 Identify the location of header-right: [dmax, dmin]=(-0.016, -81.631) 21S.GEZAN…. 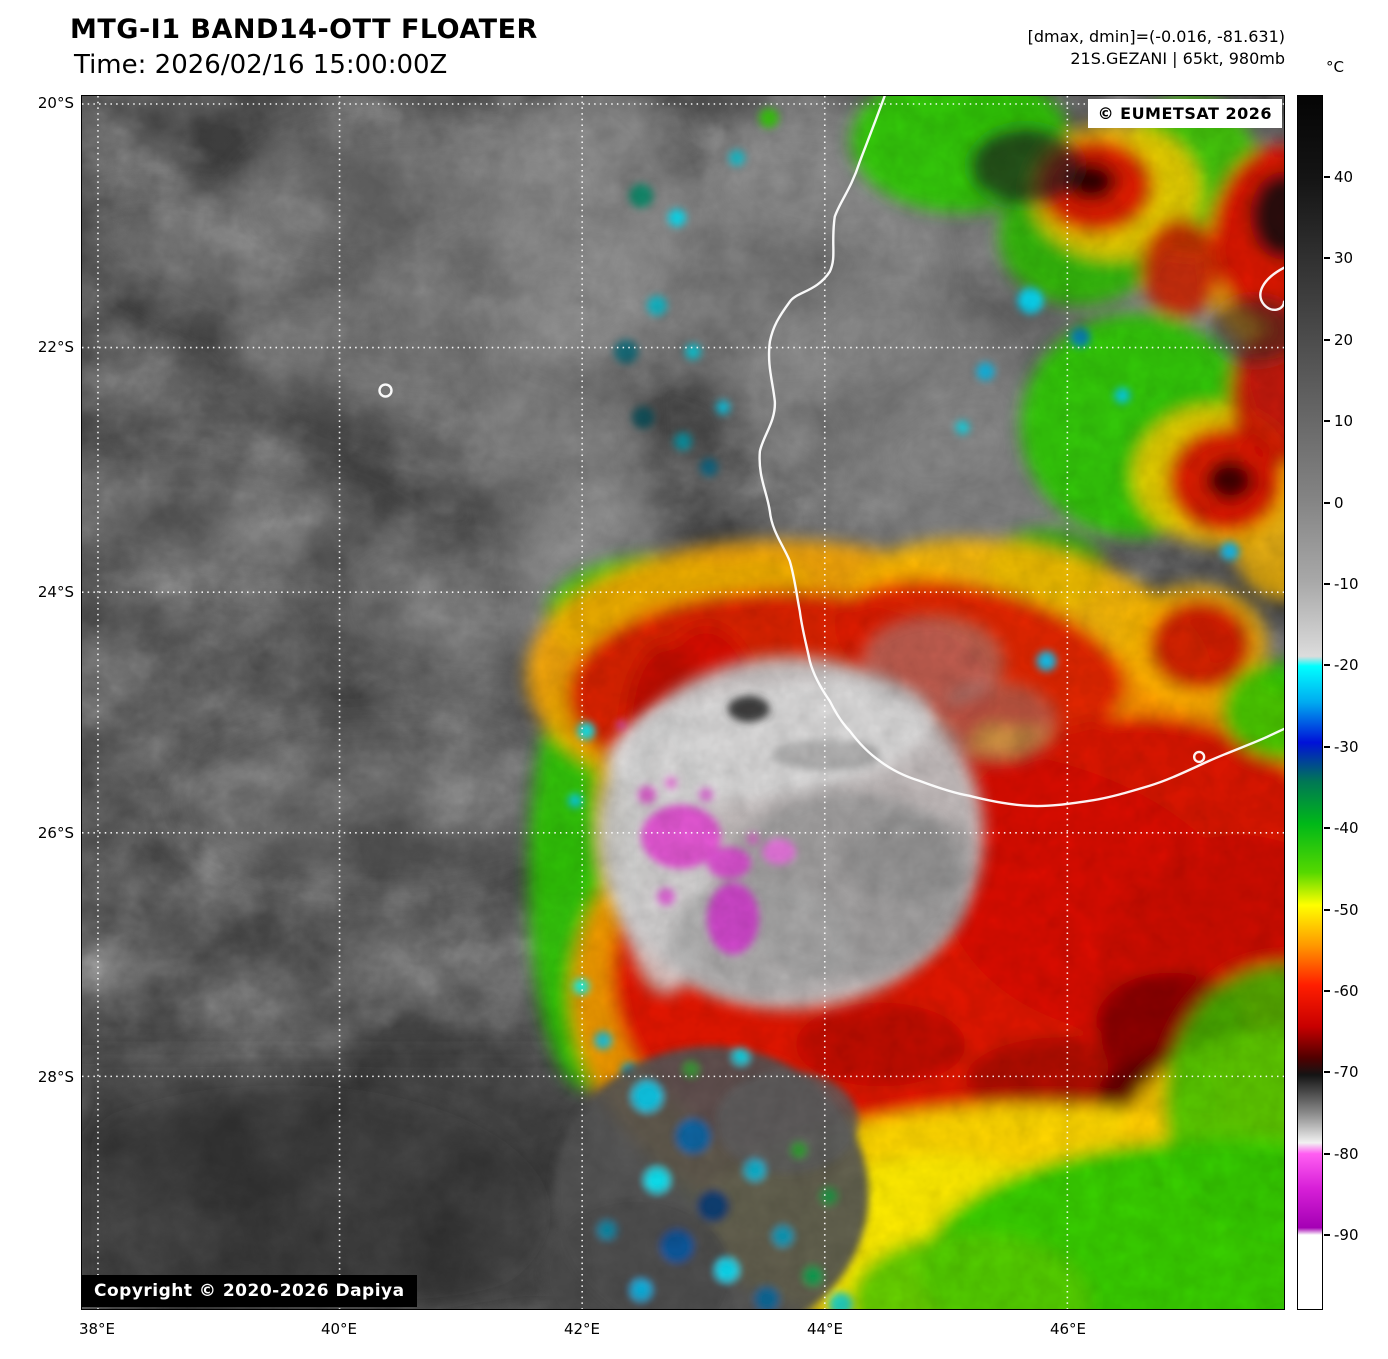
(1156, 48).